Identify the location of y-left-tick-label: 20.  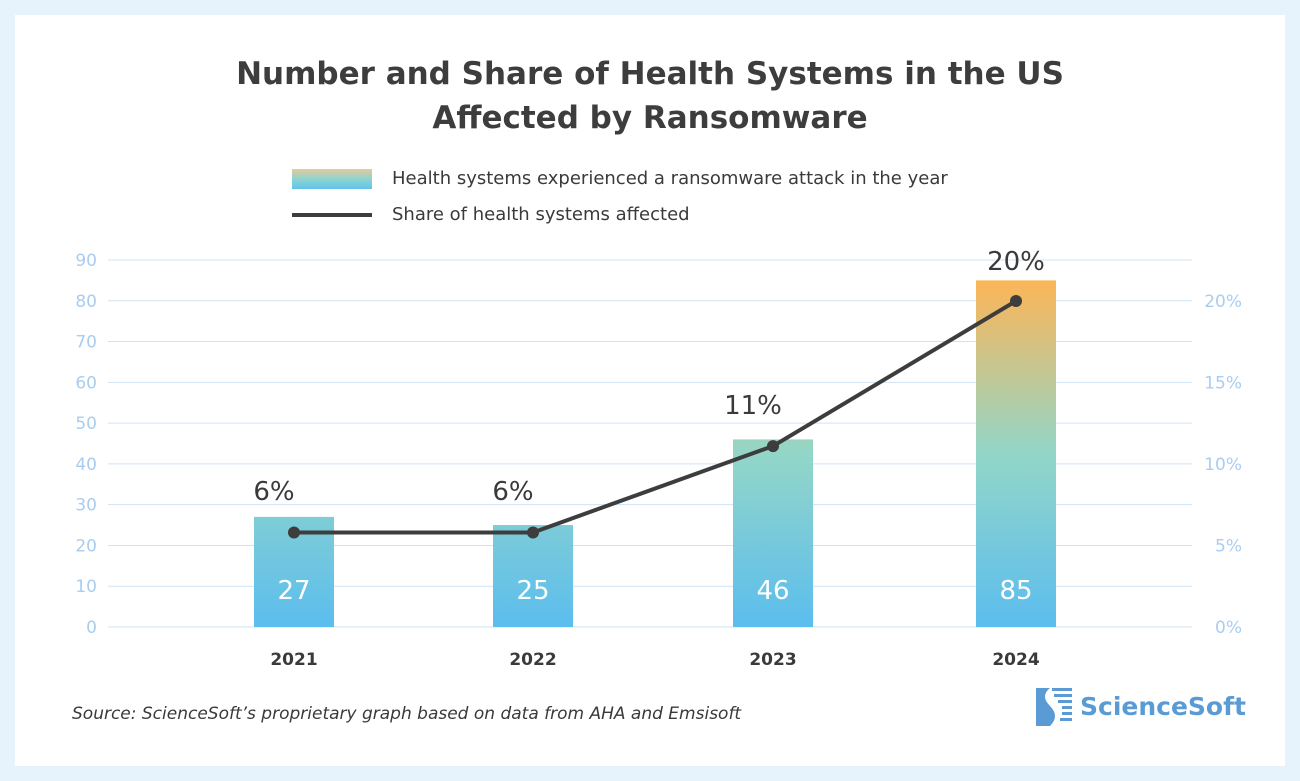
(86, 546).